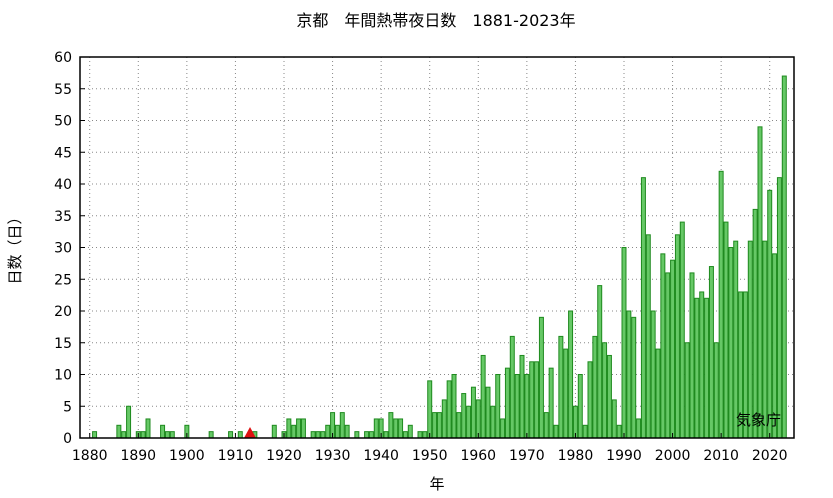 This screenshot has width=833, height=498. What do you see at coordinates (430, 409) in the screenshot?
I see `bar-1950` at bounding box center [430, 409].